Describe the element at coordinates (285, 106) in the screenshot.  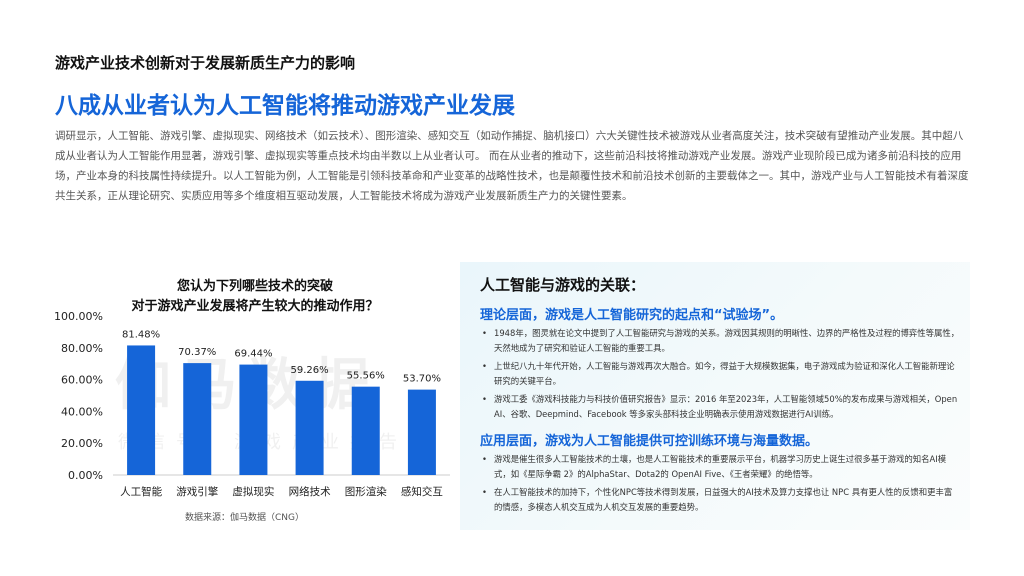
I see `page-headline: 八成从业者认为人工智能将推动游戏产业发展` at that location.